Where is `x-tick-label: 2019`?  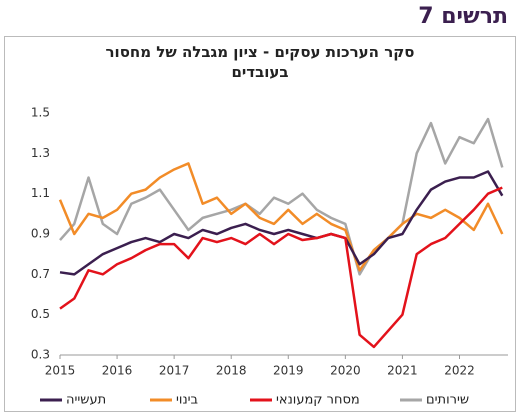
x-tick-label: 2019 is located at coordinates (288, 371).